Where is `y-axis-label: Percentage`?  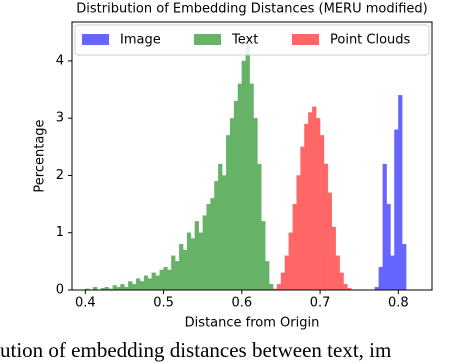 y-axis-label: Percentage is located at coordinates (40, 155).